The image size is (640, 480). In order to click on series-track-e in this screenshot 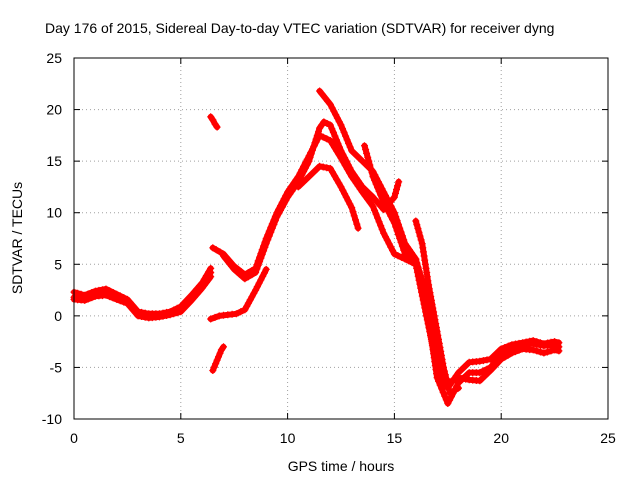, I will do `click(311, 200)`.